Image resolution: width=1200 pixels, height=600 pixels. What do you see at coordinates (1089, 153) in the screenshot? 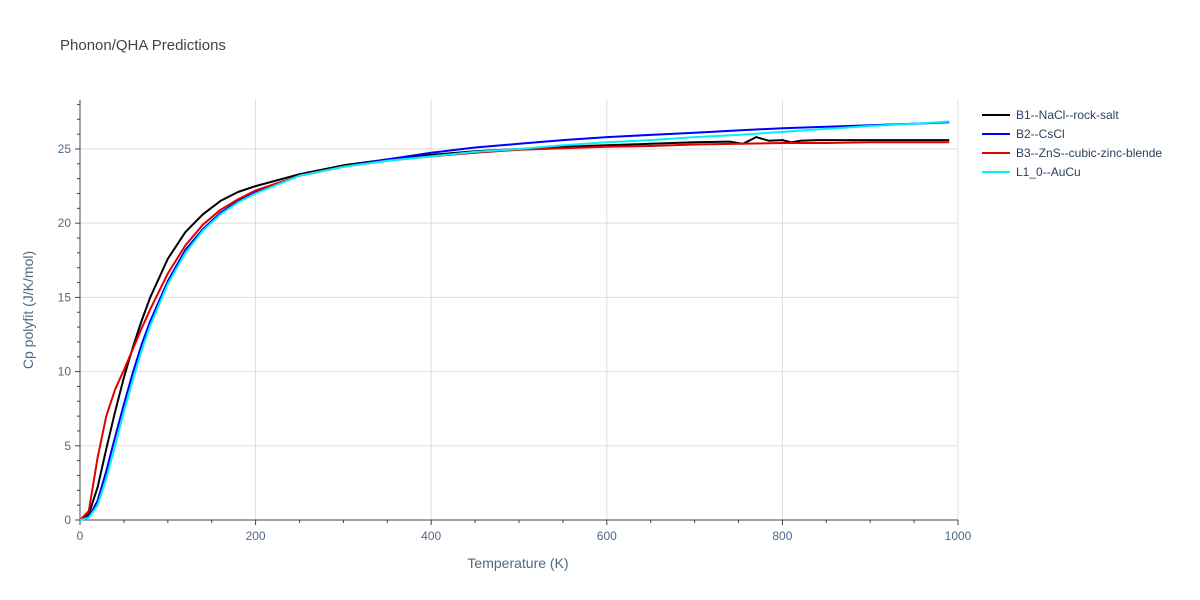
I see `legend-label: B3--ZnS--cubic-zinc-blende` at bounding box center [1089, 153].